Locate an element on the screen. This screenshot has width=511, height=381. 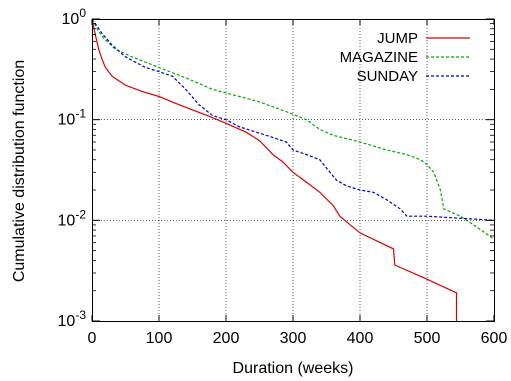
legend-label-sunday: SUNDAY is located at coordinates (387, 76).